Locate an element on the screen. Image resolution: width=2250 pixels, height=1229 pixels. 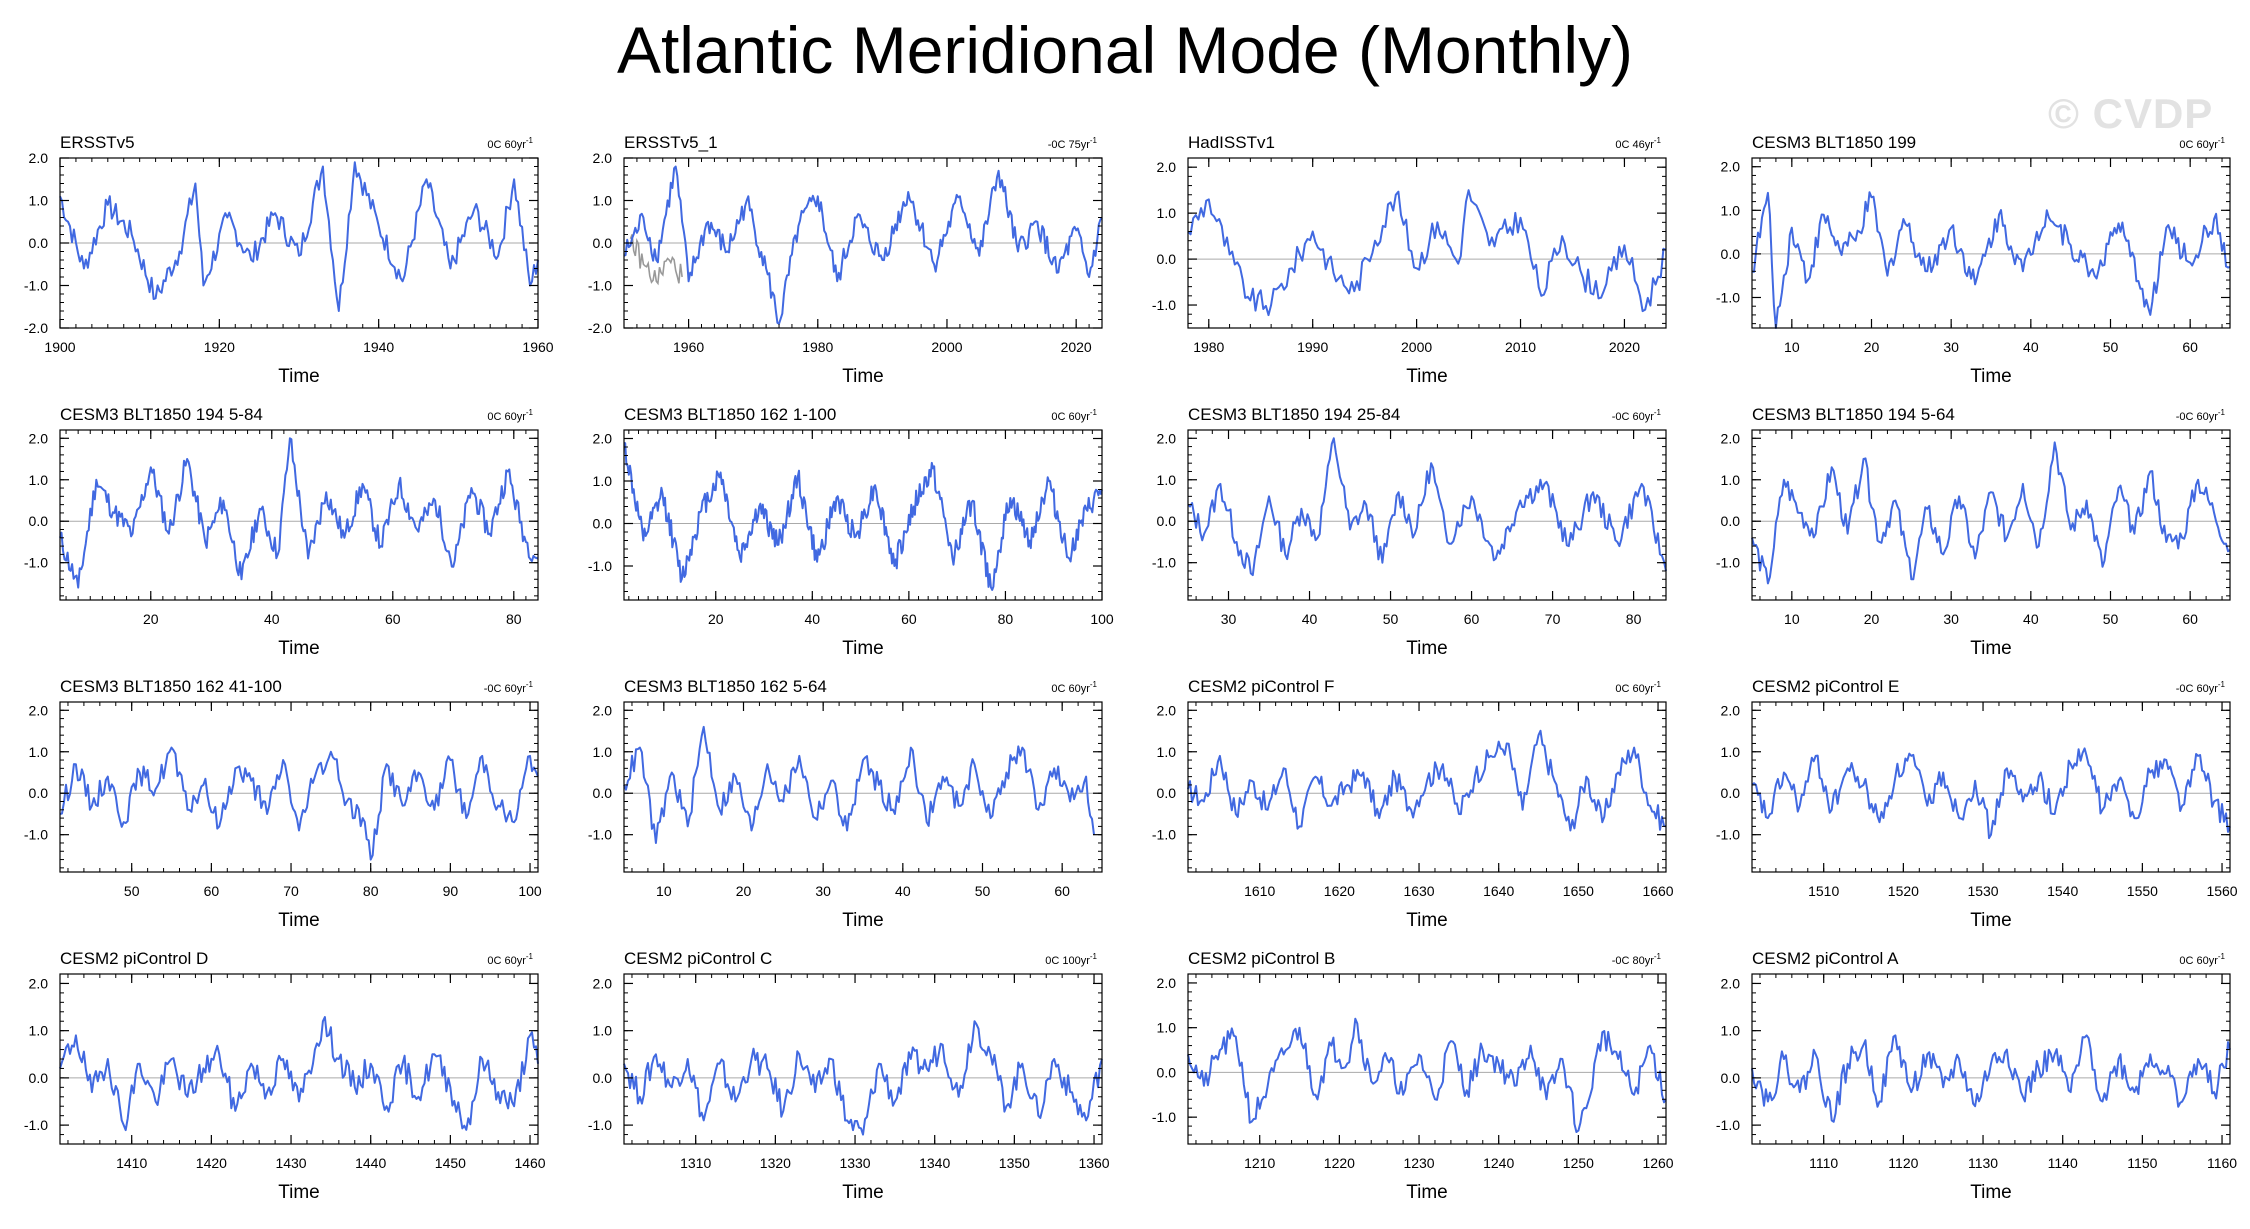
x-tick-label: 1630 is located at coordinates (1418, 891).